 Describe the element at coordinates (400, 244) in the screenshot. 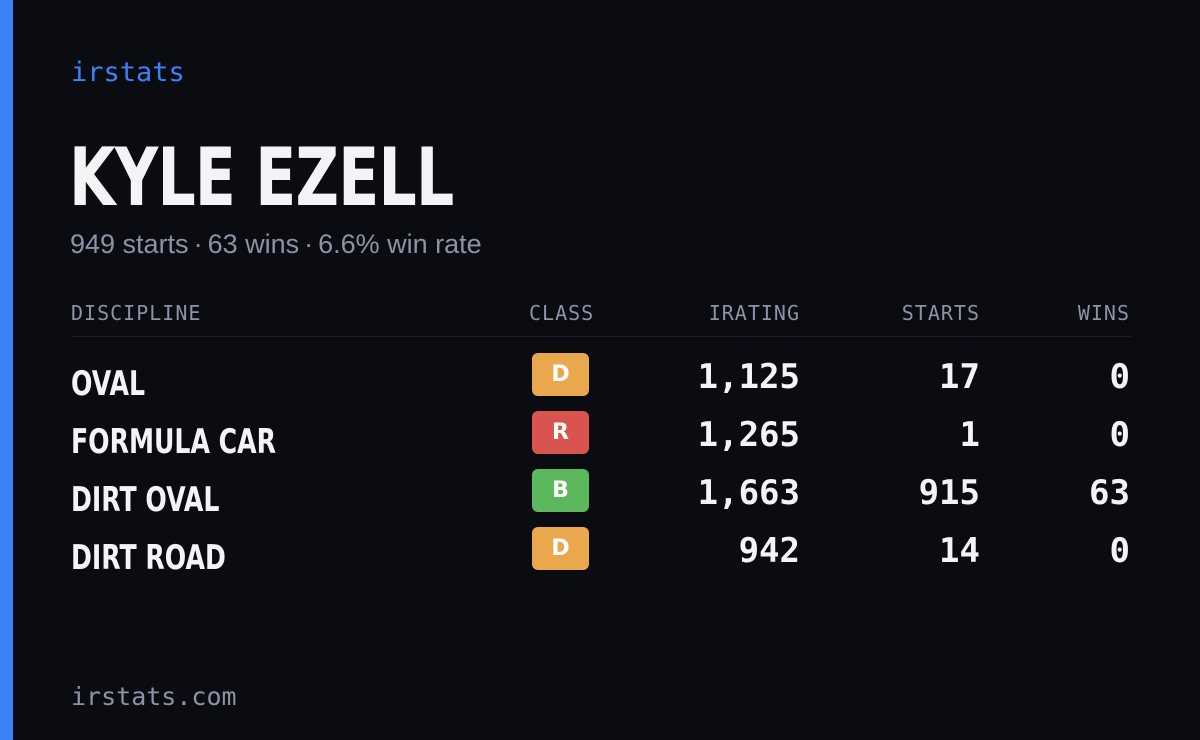

I see `summary-win-rate: 6.6% win rate` at that location.